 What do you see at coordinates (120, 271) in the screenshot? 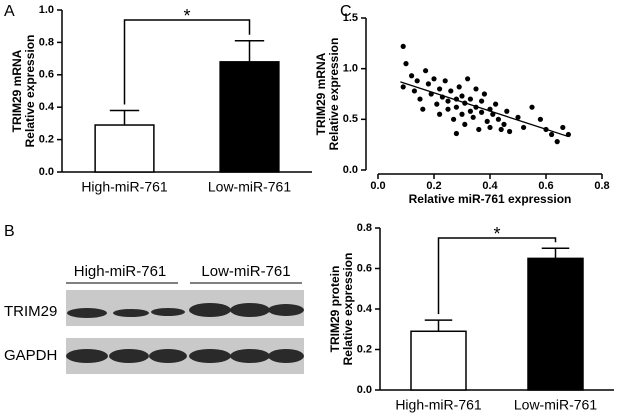
I see `group-label: High-miR-761` at bounding box center [120, 271].